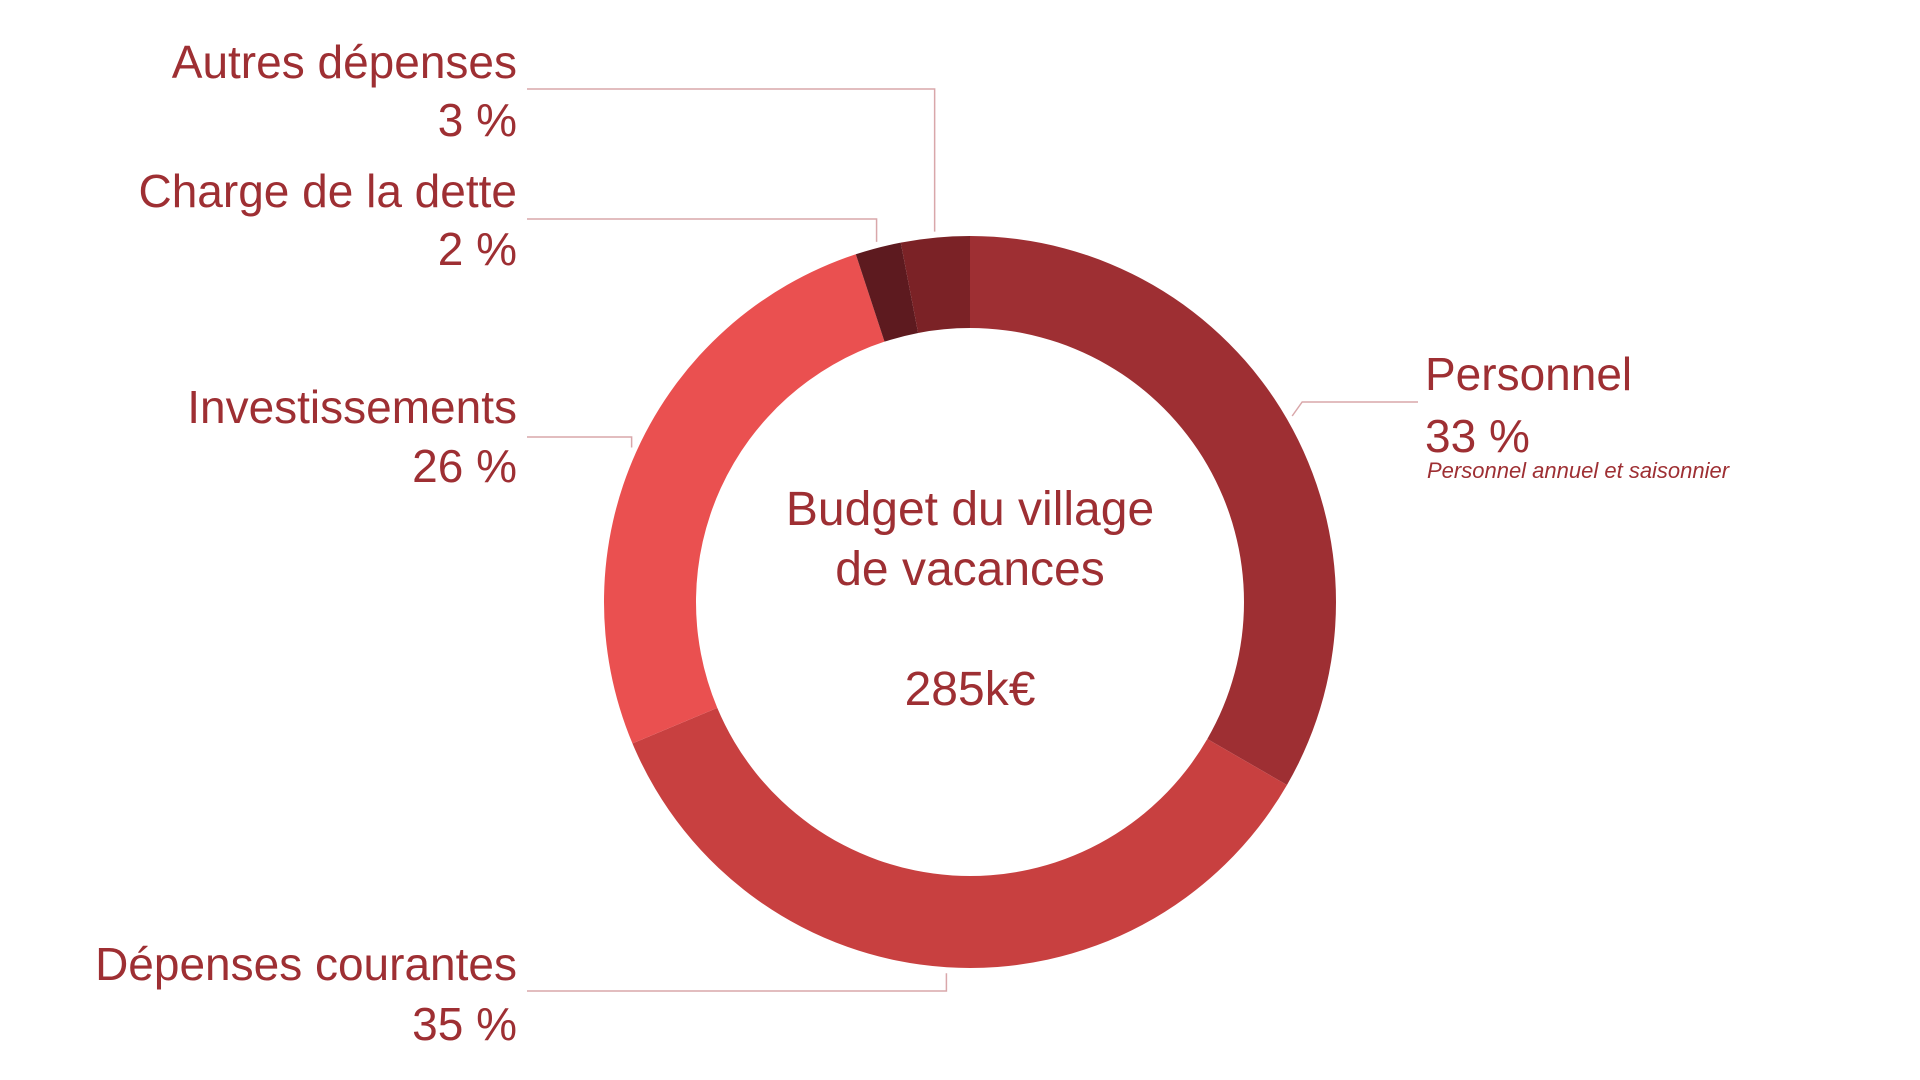 The width and height of the screenshot is (1920, 1080). I want to click on slice-investissements, so click(744, 499).